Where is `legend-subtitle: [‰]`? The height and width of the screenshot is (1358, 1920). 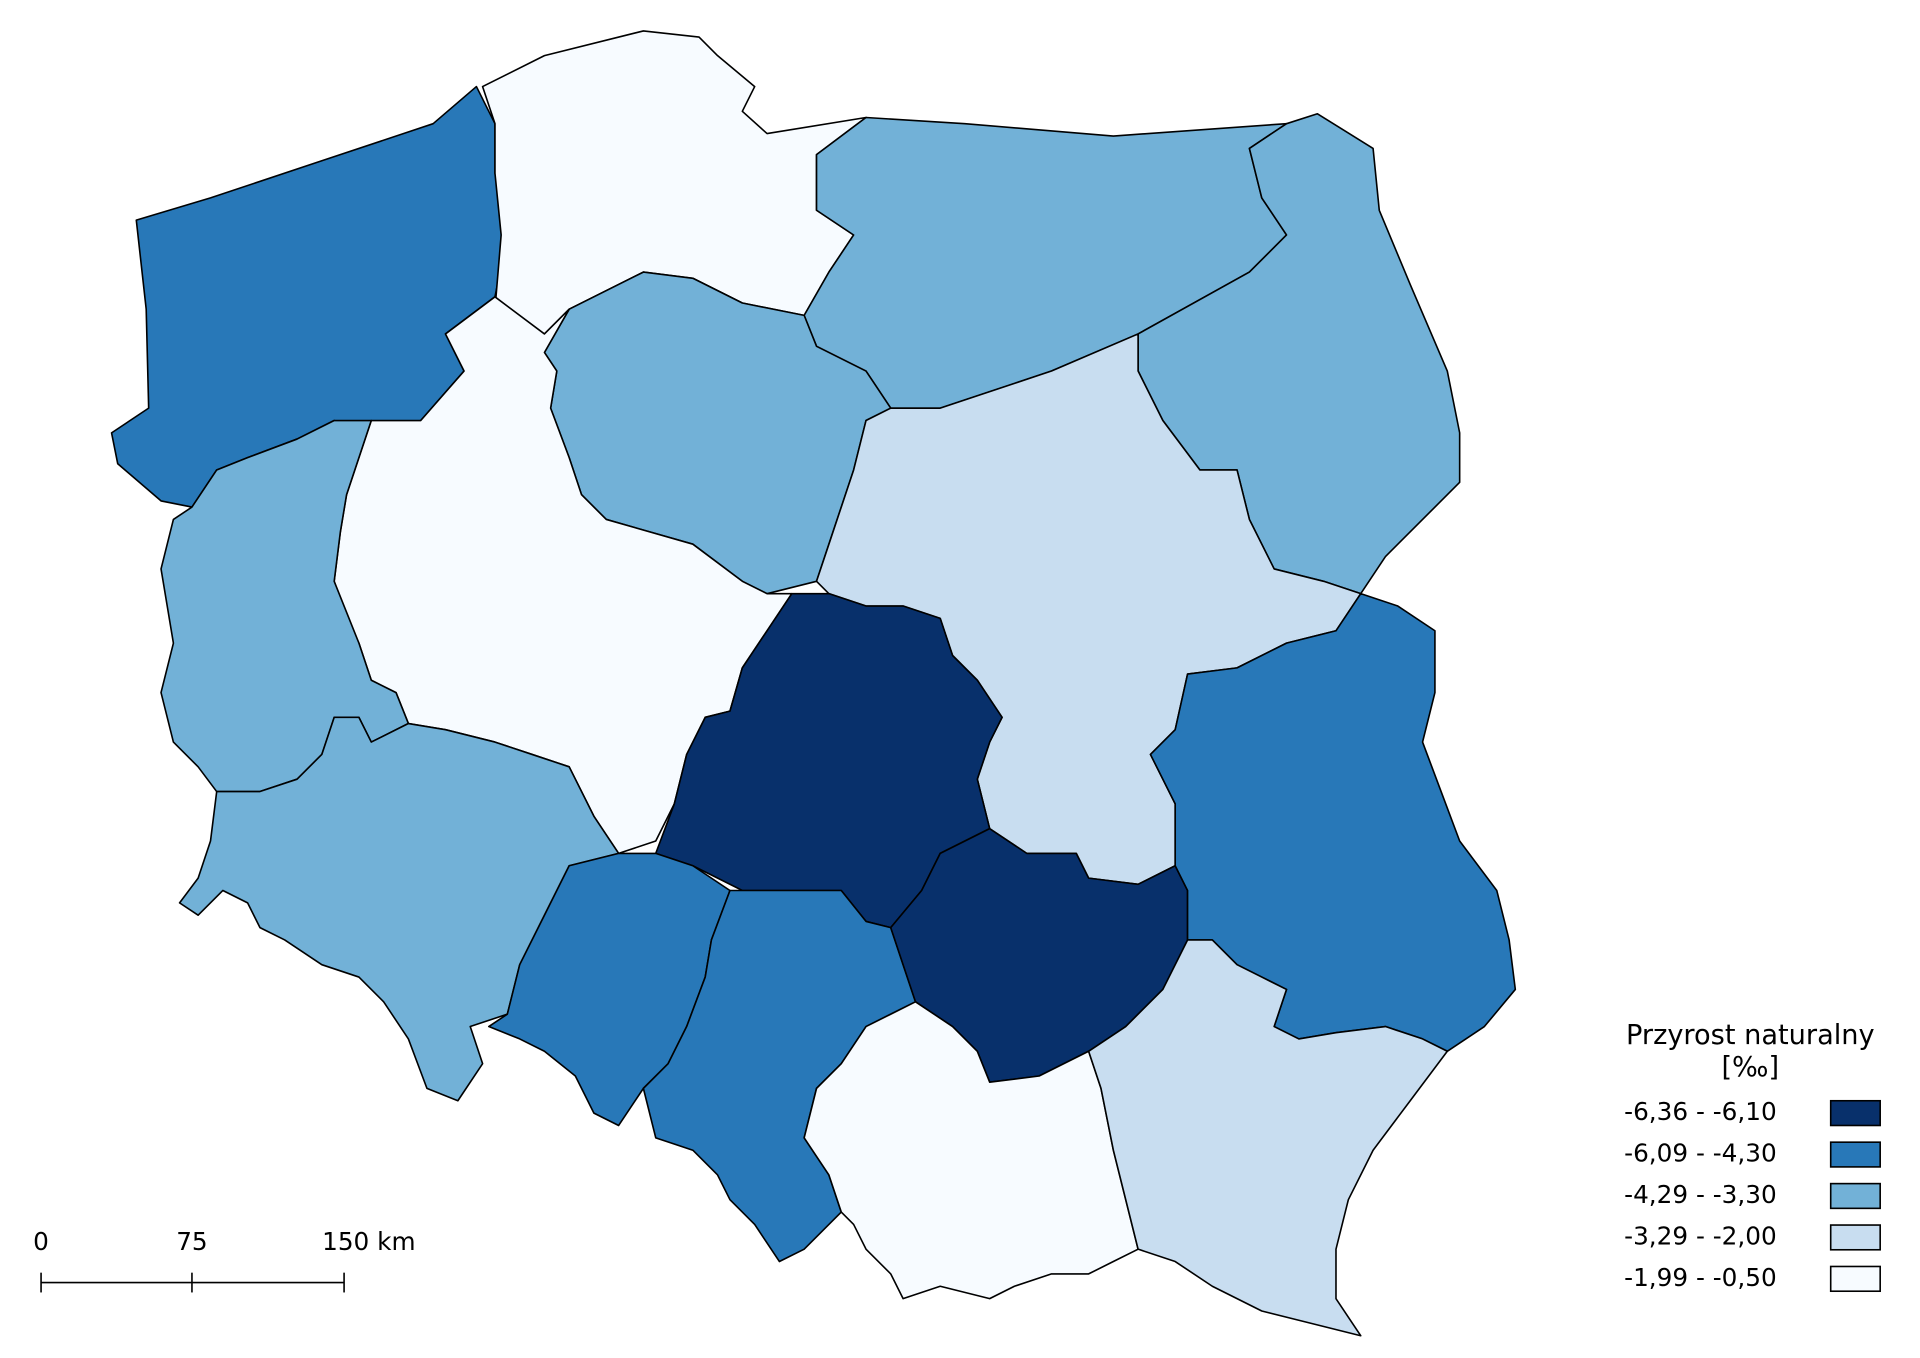
legend-subtitle: [‰] is located at coordinates (1750, 1067).